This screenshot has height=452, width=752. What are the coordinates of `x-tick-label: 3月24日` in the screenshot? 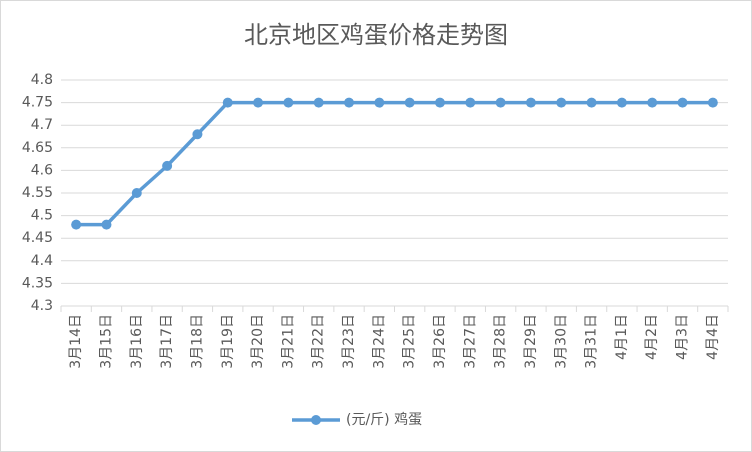 It's located at (379, 341).